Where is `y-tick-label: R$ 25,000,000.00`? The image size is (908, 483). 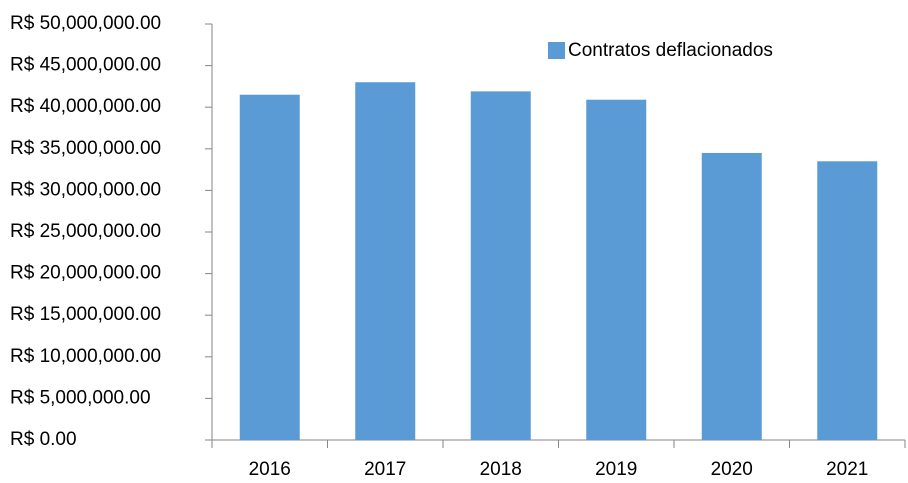 y-tick-label: R$ 25,000,000.00 is located at coordinates (85, 231).